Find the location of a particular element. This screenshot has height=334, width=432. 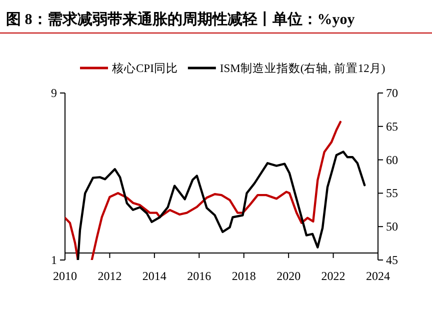

x-tick-label: 2014 is located at coordinates (154, 276).